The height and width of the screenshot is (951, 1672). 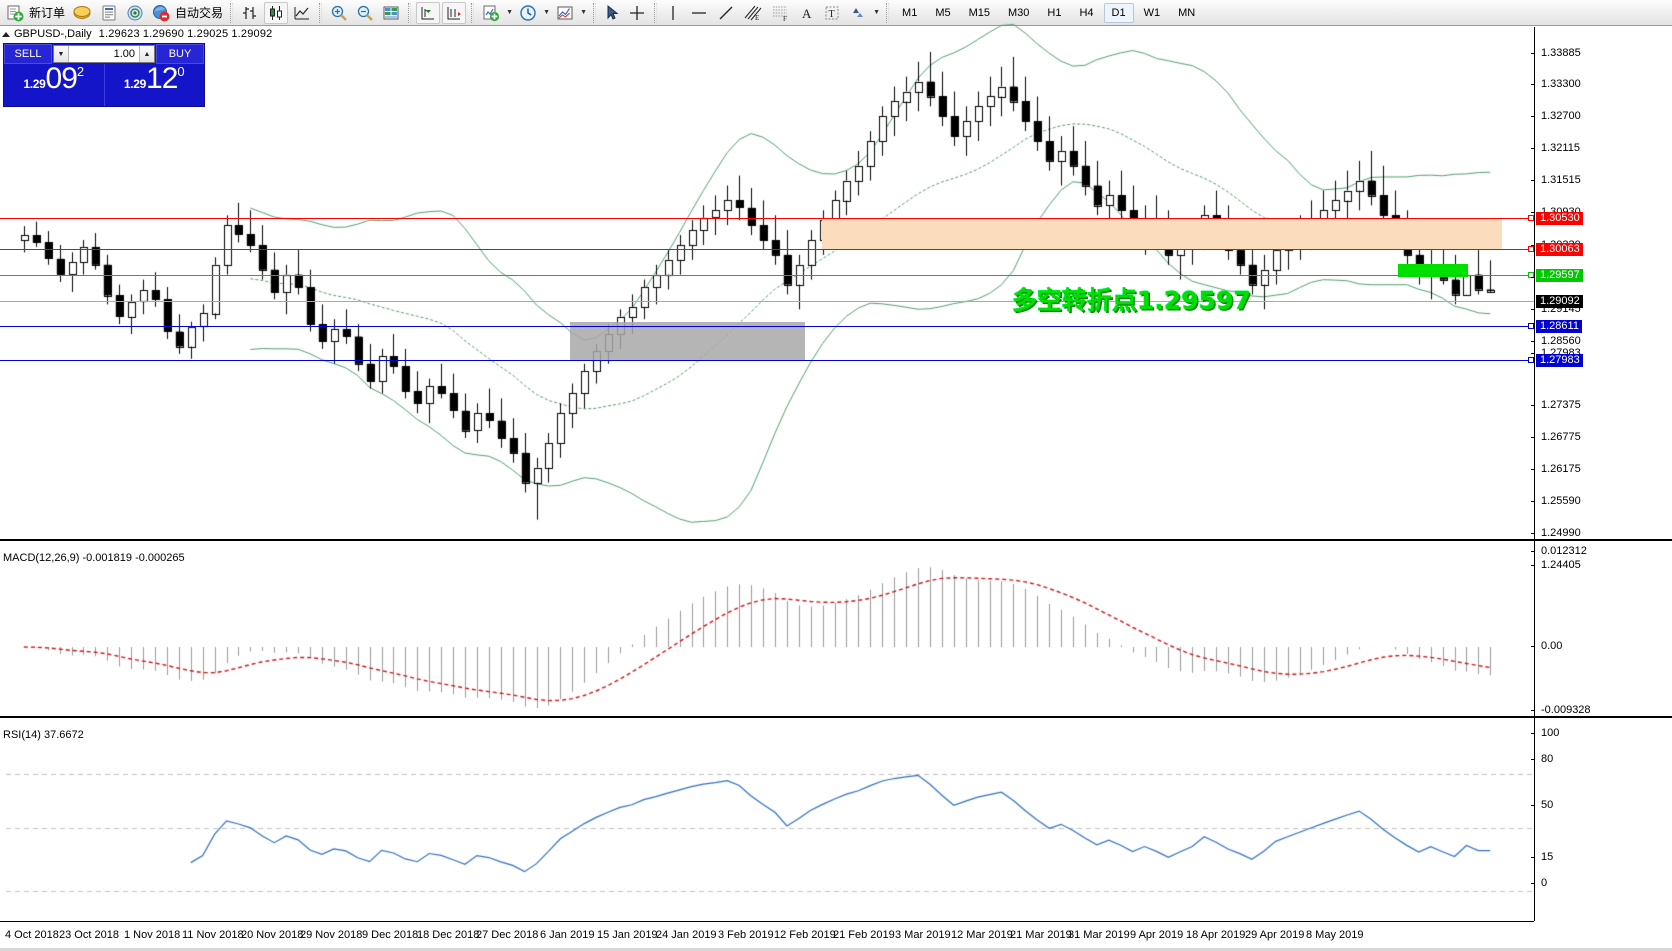 I want to click on price-level-chip: 1.28611, so click(x=1559, y=326).